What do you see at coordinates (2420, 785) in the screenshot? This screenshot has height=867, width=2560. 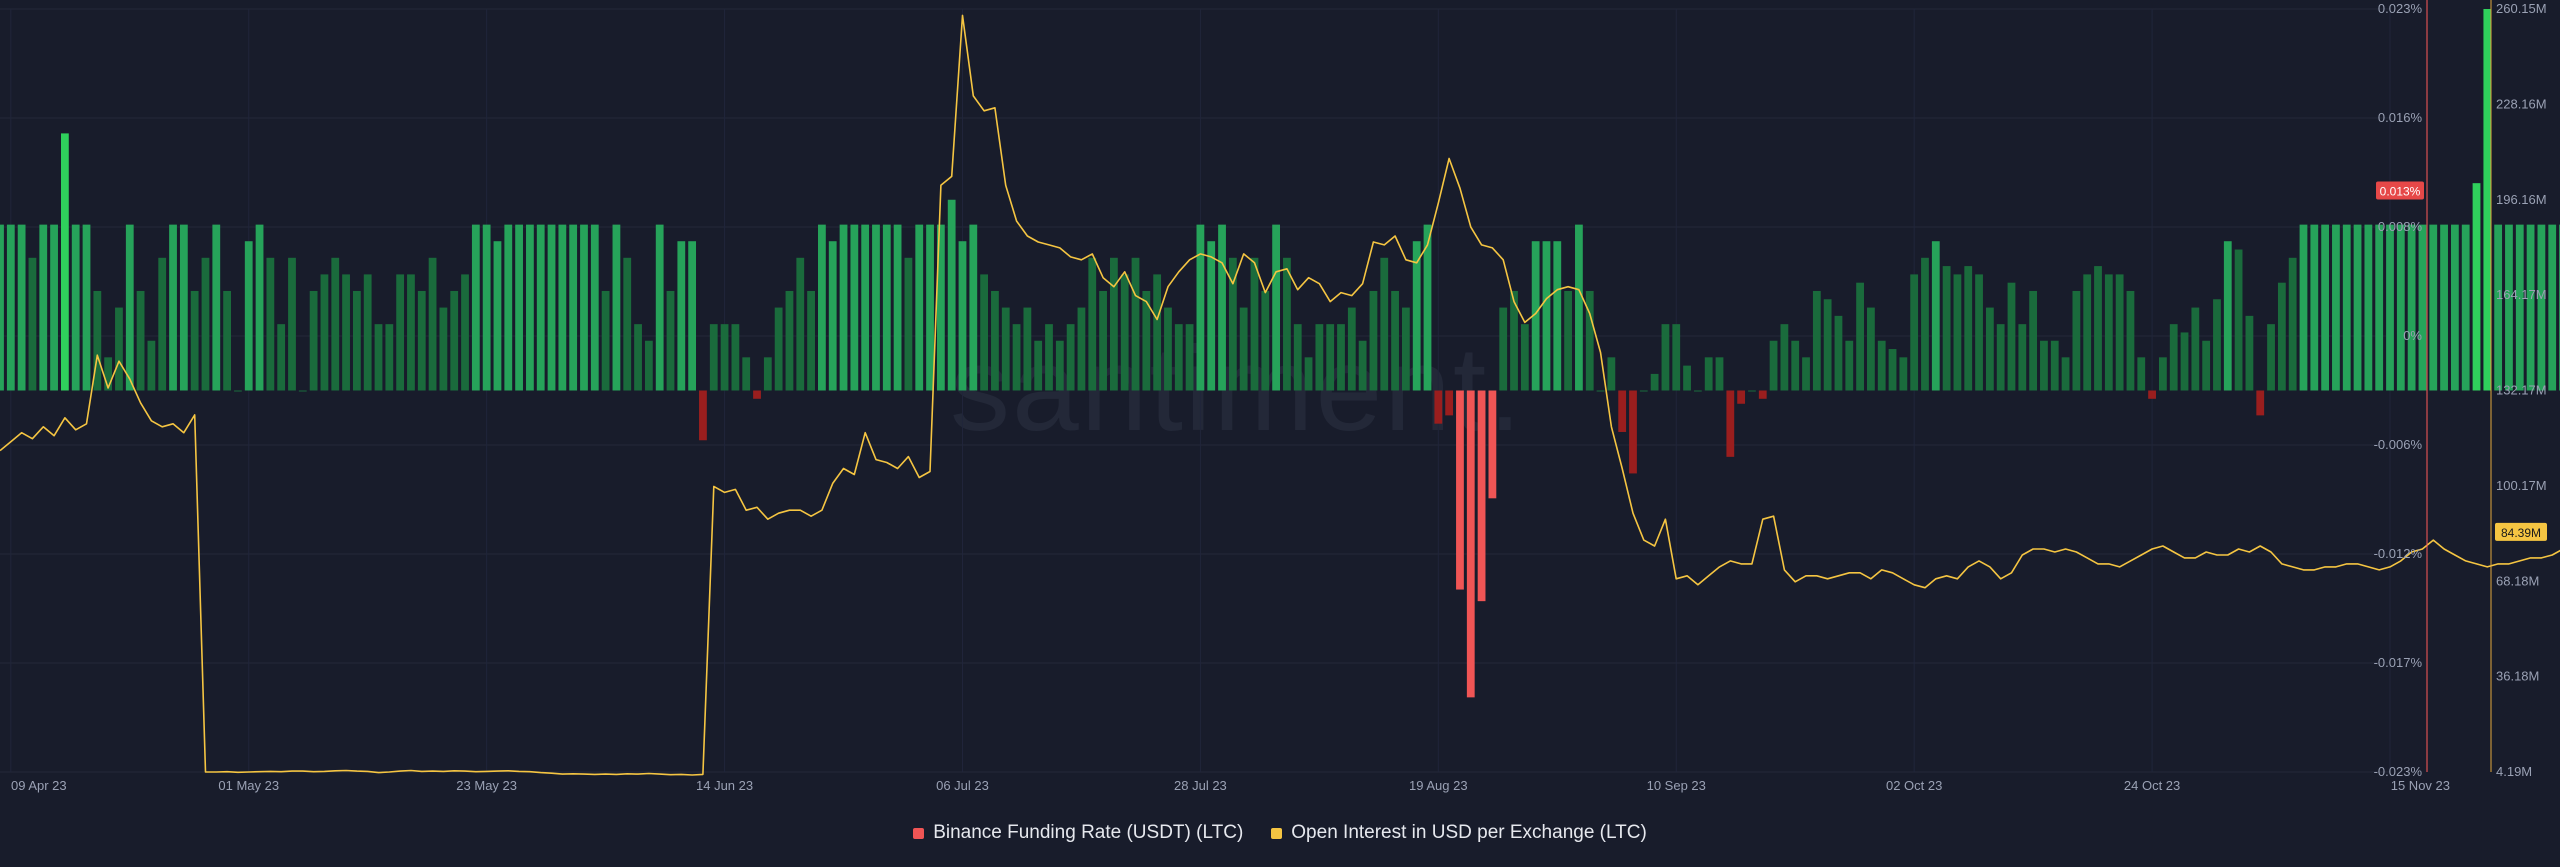 I see `x-tick-label: 15 Nov 23` at bounding box center [2420, 785].